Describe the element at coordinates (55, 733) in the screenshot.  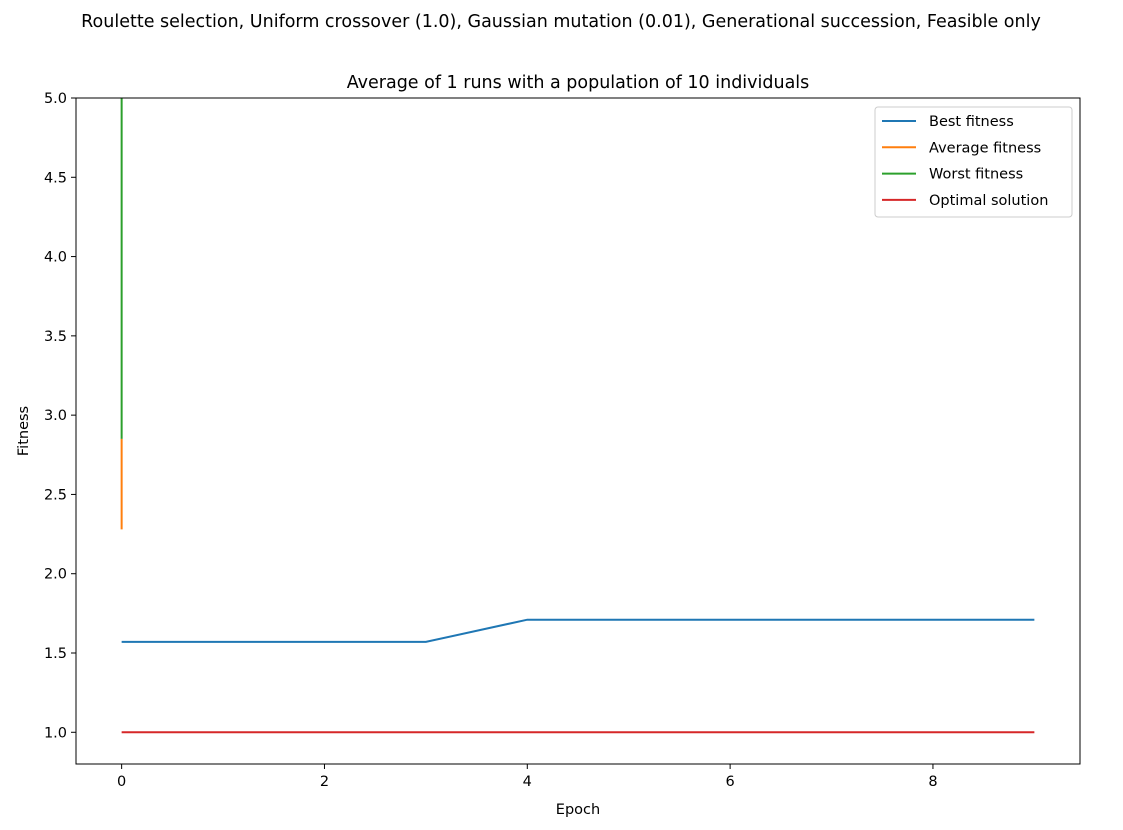
I see `y-tick-label: 1.0` at that location.